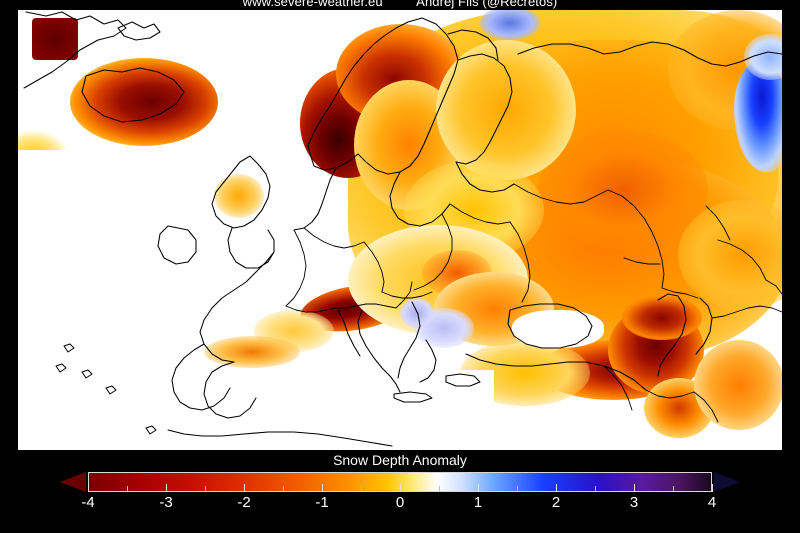  I want to click on anomaly-norwegian-sea-positive, so click(510, 25).